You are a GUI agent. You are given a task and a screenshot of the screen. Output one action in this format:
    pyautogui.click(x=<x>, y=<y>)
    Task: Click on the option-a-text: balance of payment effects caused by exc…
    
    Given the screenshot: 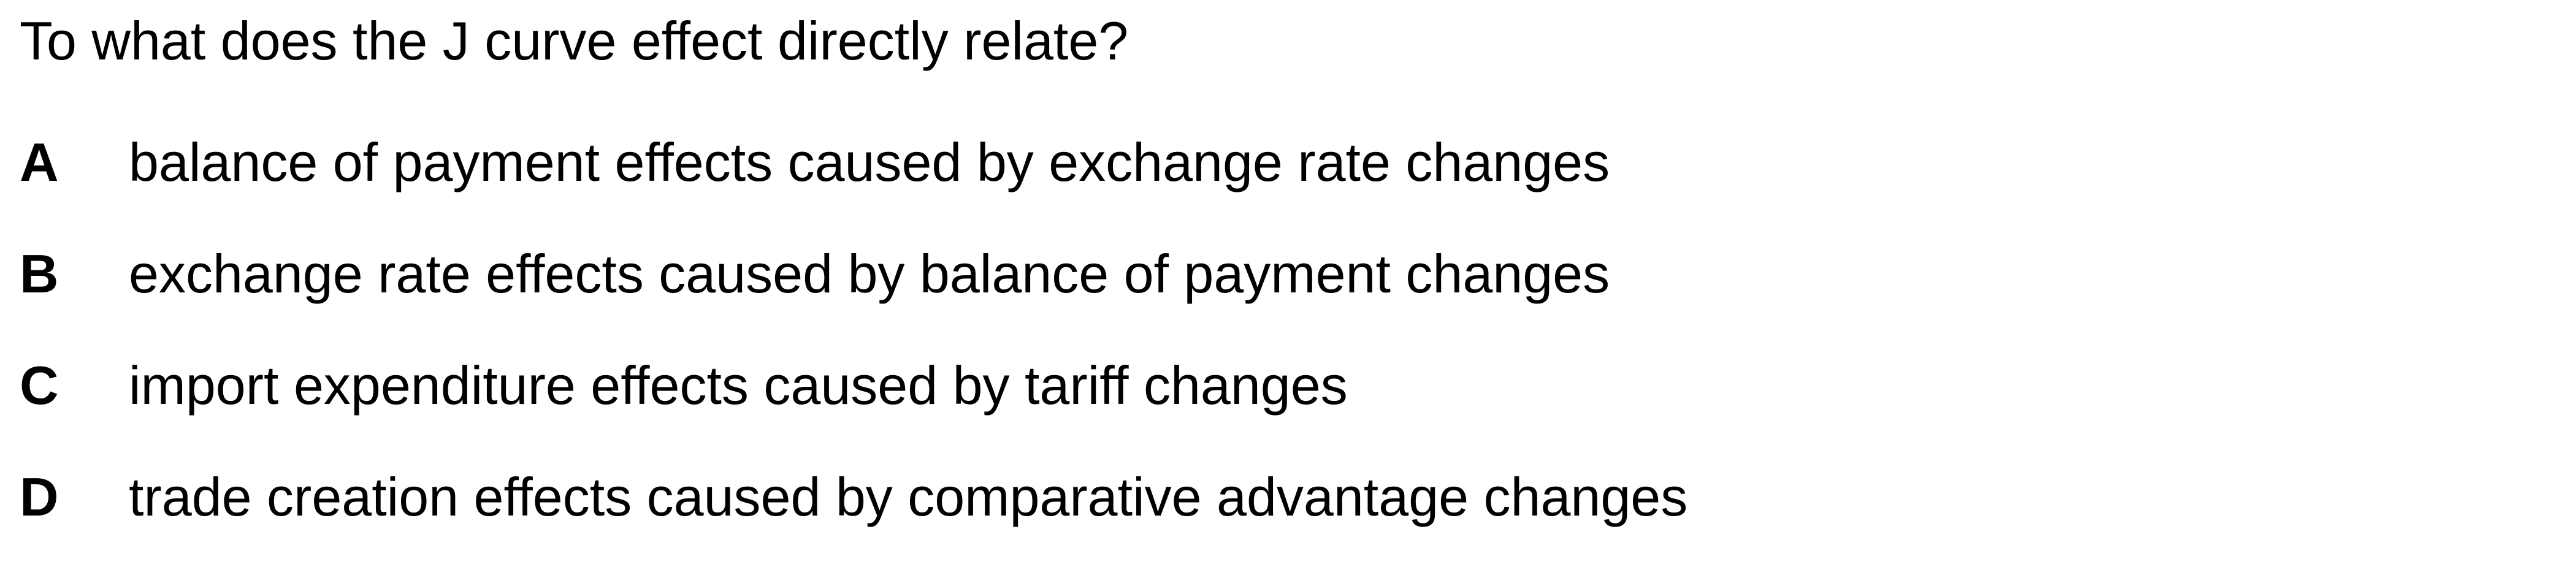 What is the action you would take?
    pyautogui.click(x=869, y=162)
    